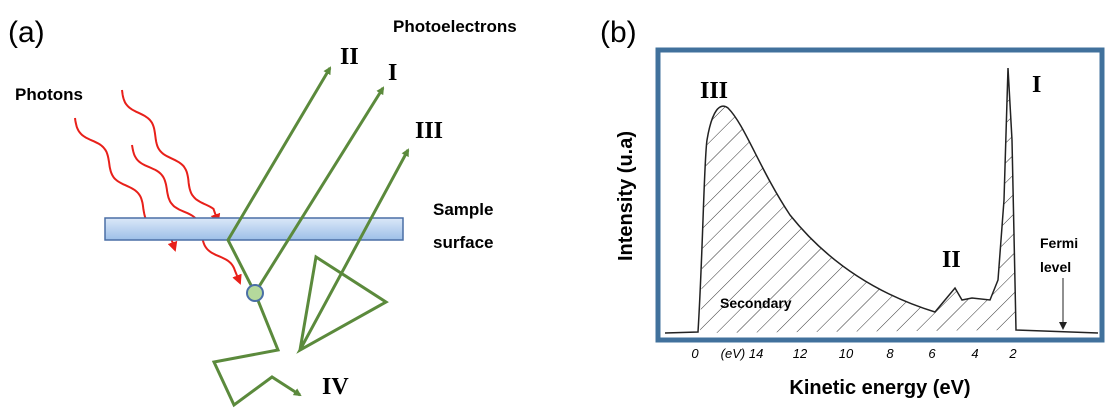  I want to click on photon-arrows, so click(158, 187).